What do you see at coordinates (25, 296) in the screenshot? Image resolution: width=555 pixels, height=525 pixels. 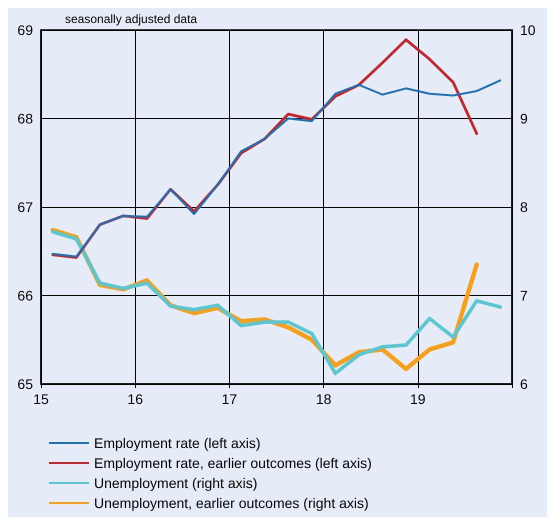 I see `y-tick-label: 66` at bounding box center [25, 296].